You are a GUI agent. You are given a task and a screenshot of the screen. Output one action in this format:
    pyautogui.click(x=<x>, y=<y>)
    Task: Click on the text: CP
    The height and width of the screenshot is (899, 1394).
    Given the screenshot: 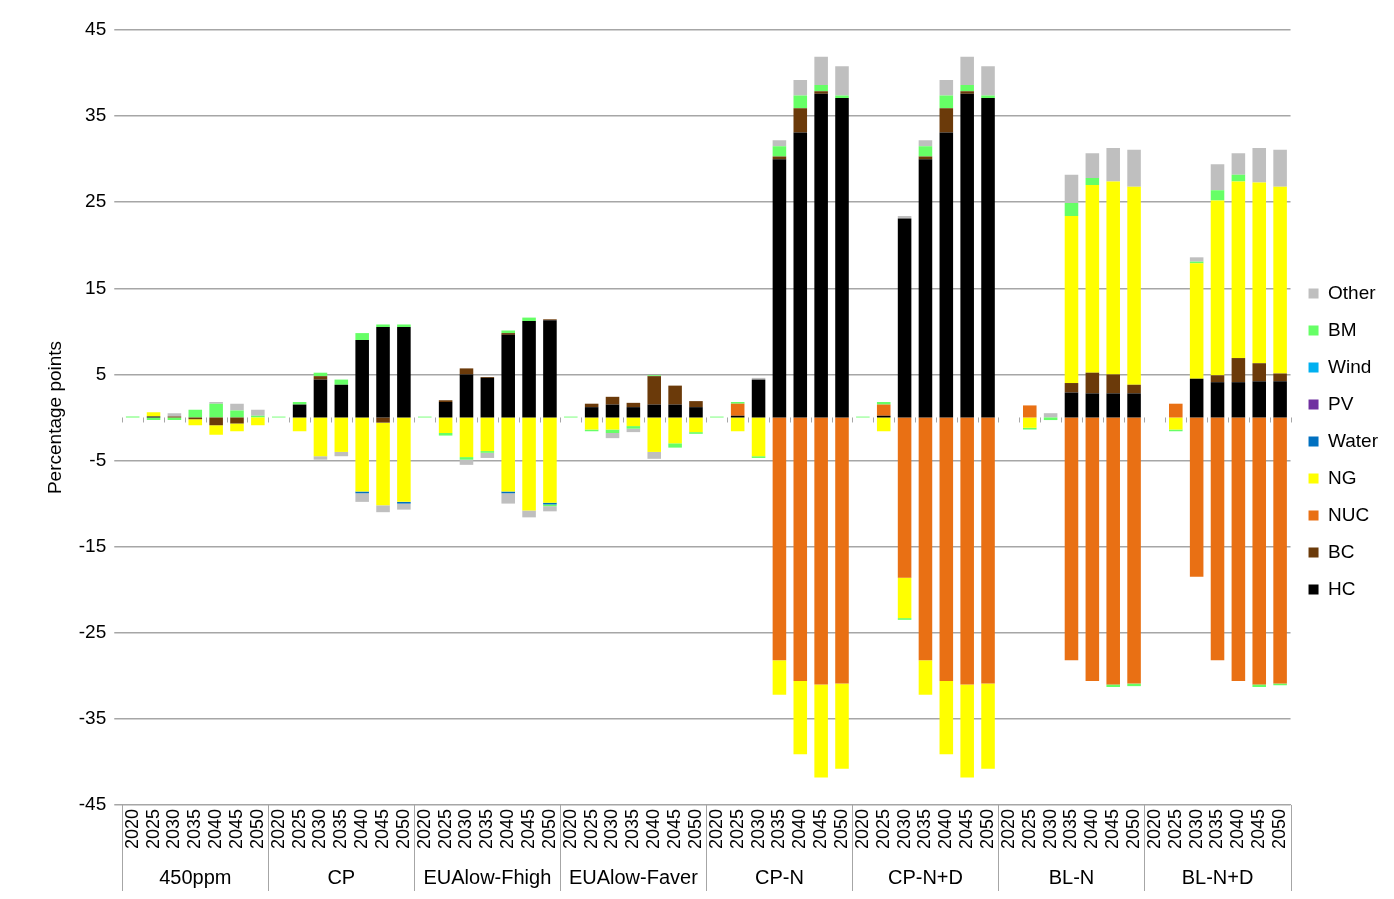 What is the action you would take?
    pyautogui.click(x=341, y=876)
    